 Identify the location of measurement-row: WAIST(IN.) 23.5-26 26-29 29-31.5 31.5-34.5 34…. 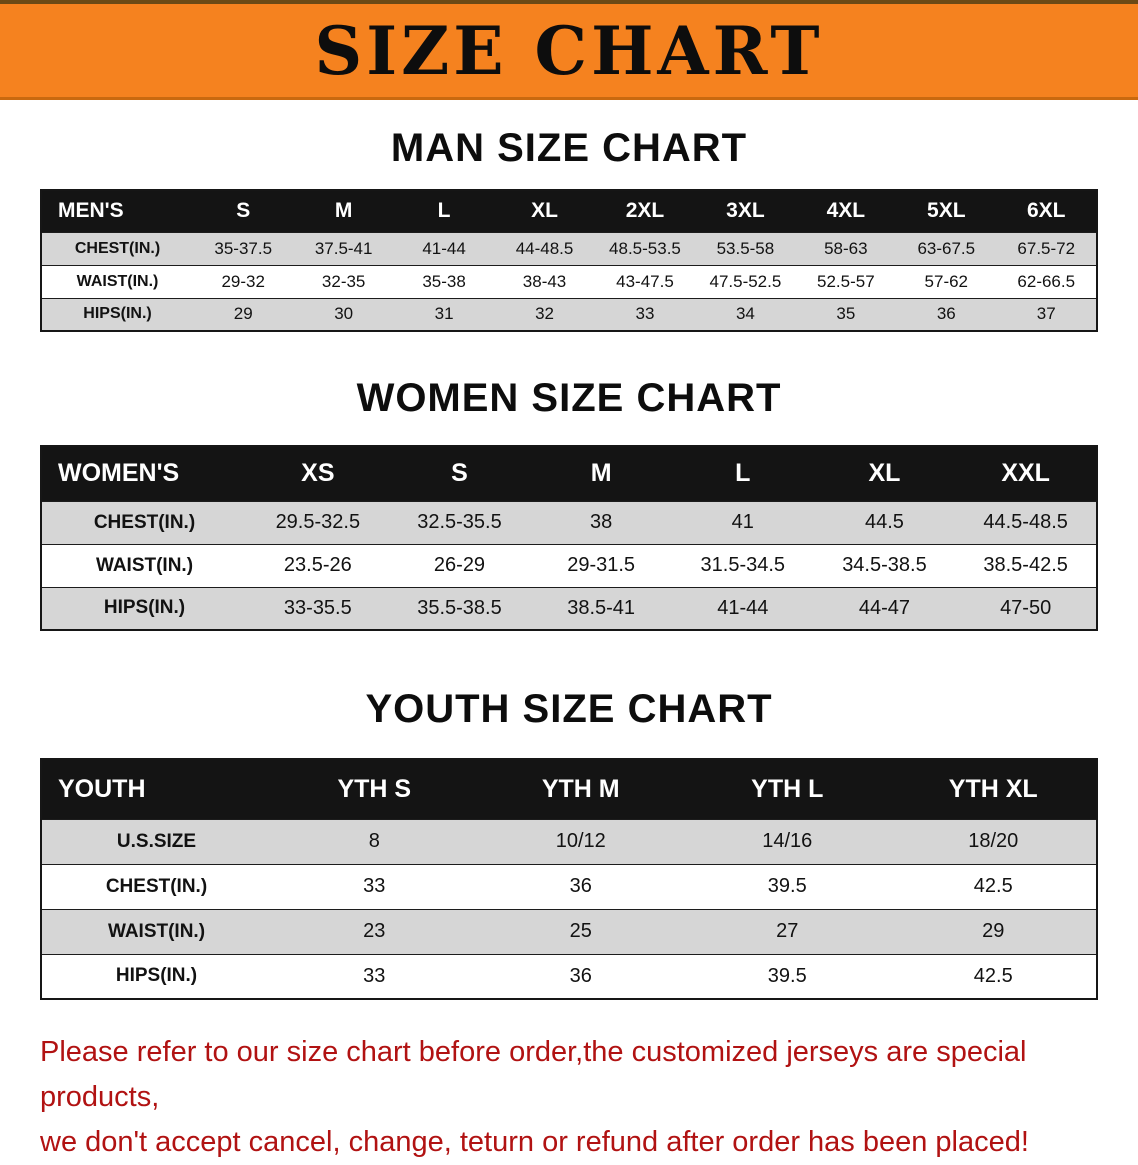
(569, 565).